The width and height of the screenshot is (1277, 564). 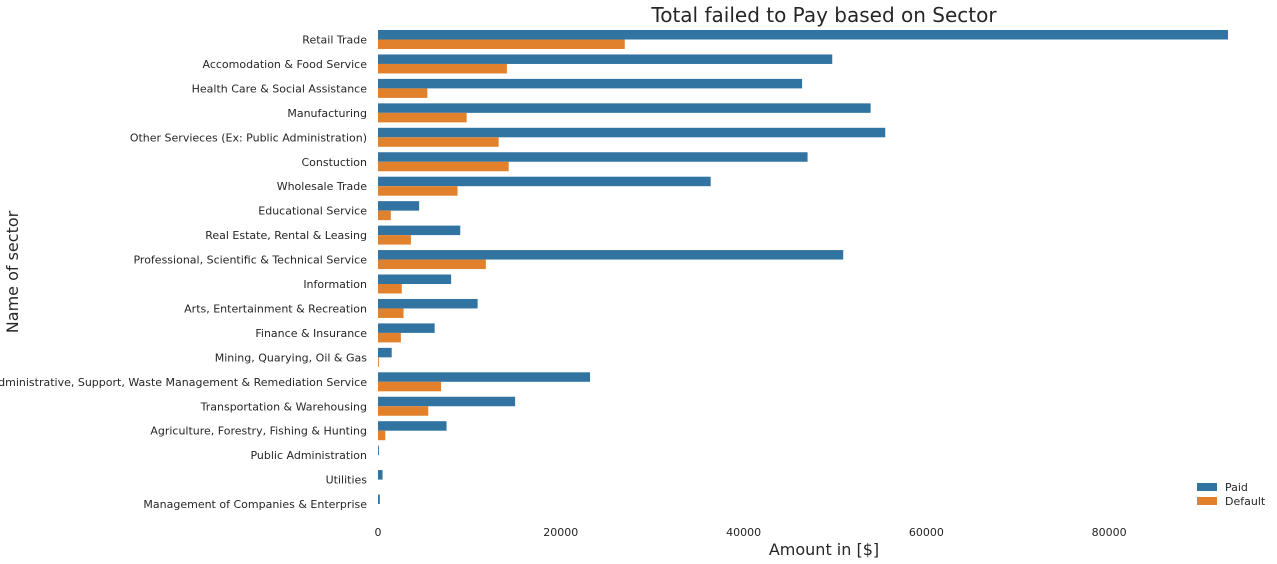 What do you see at coordinates (327, 113) in the screenshot?
I see `y-tick-label: Manufacturing` at bounding box center [327, 113].